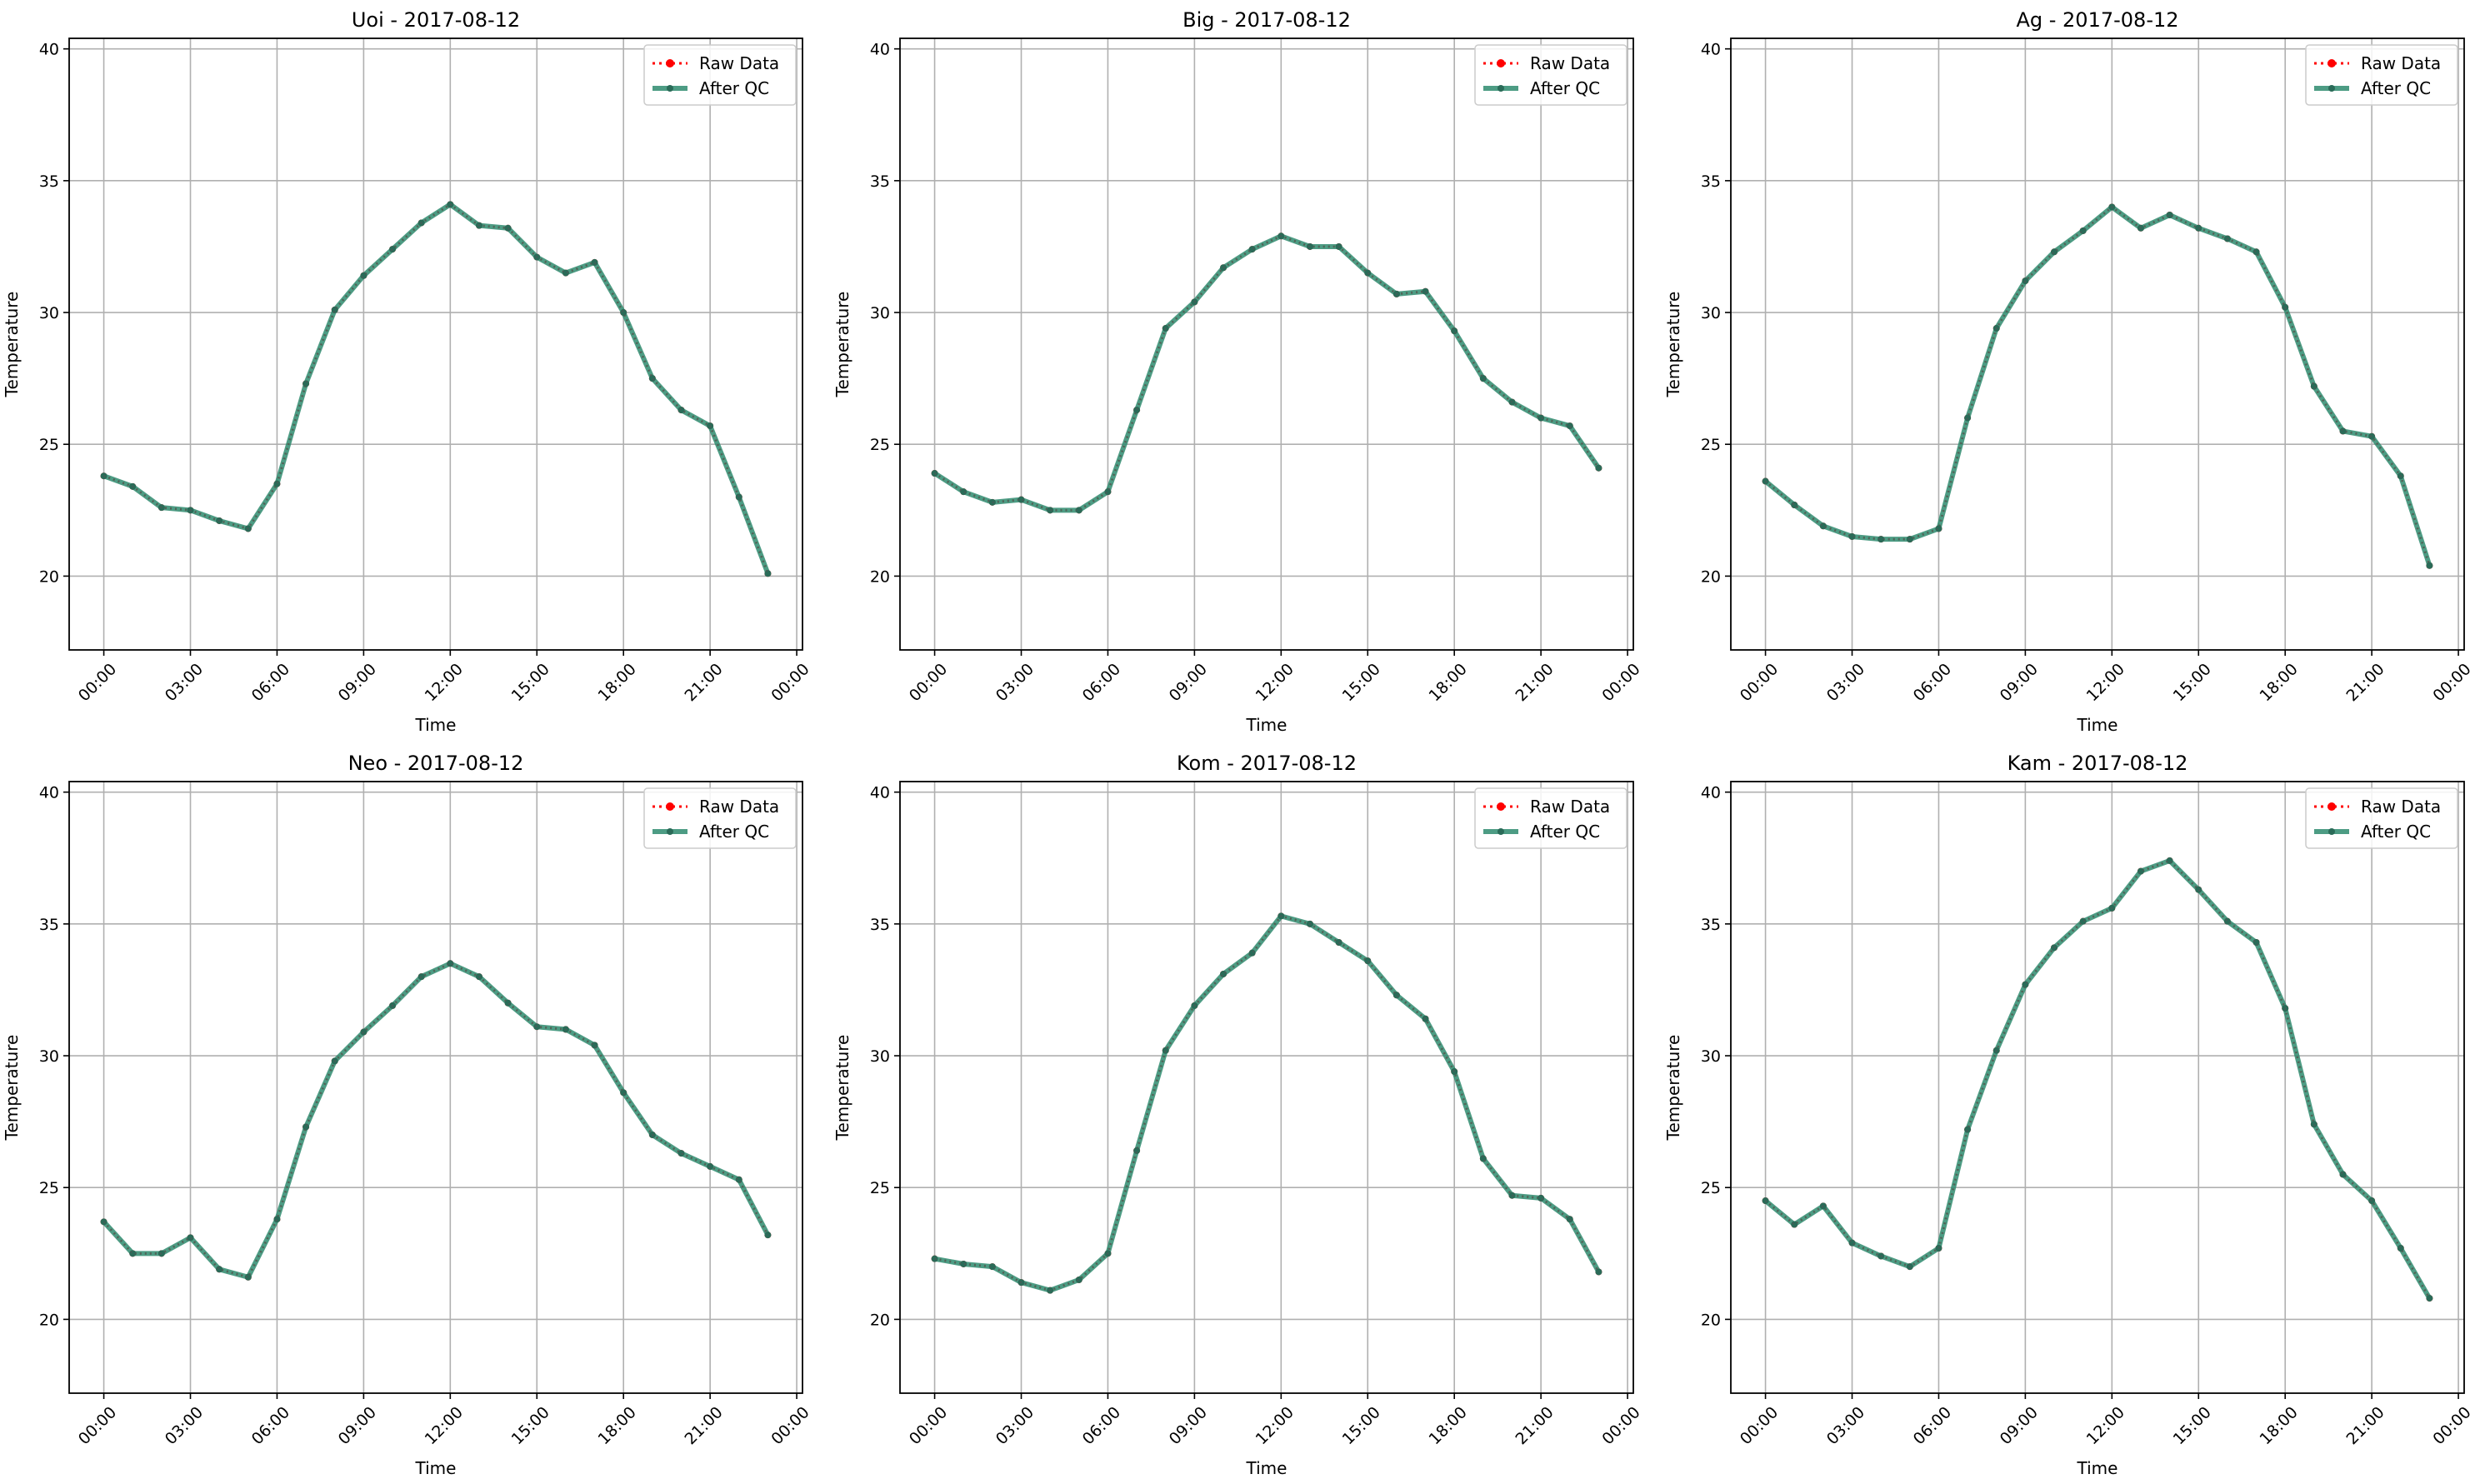 The height and width of the screenshot is (1484, 2485). What do you see at coordinates (184, 1425) in the screenshot?
I see `x-tick-label: 03:00` at bounding box center [184, 1425].